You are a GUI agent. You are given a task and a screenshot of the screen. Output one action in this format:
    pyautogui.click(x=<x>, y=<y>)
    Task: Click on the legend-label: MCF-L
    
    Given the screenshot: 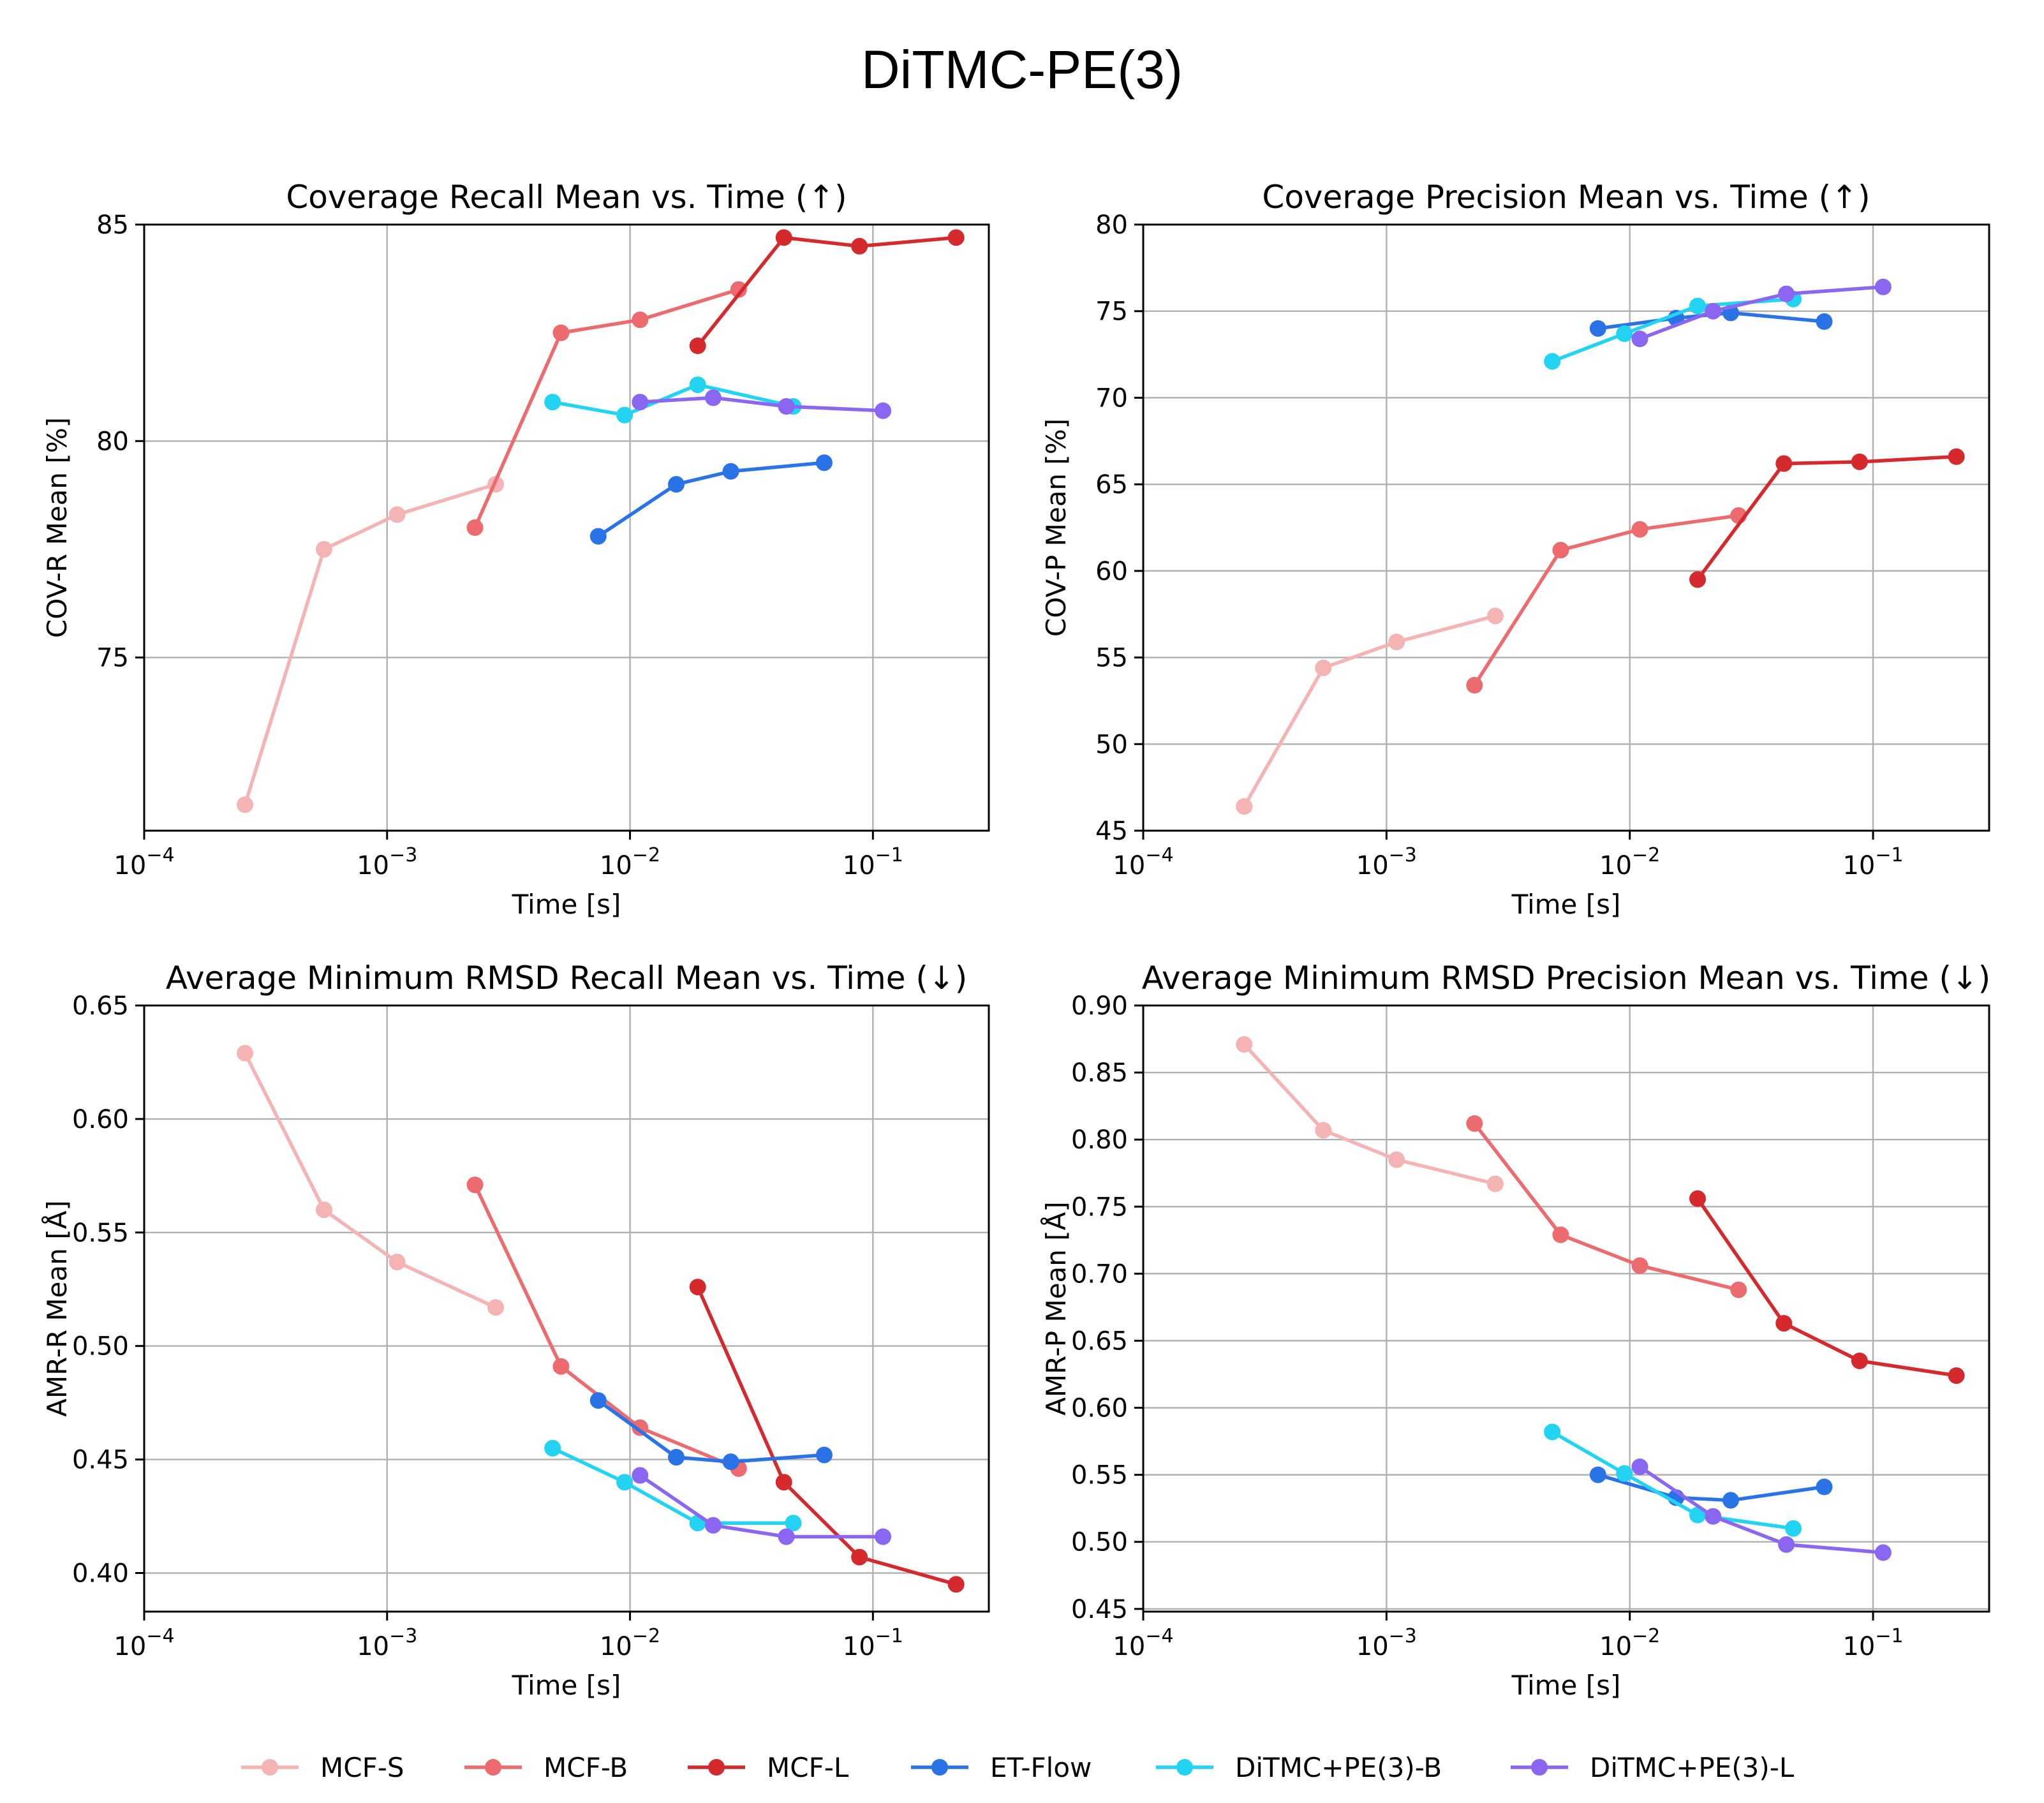 What is the action you would take?
    pyautogui.click(x=808, y=1767)
    